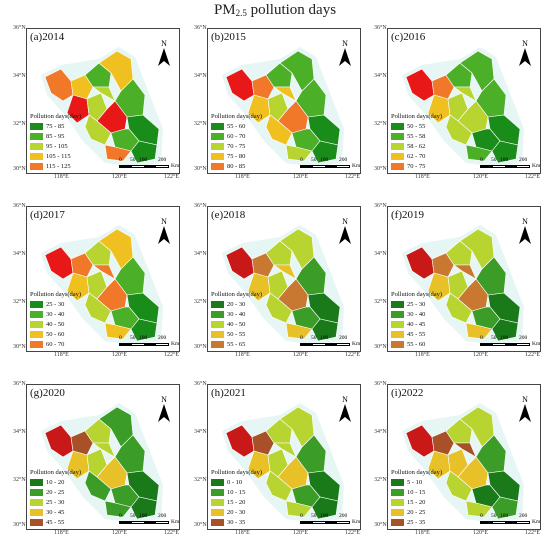 The width and height of the screenshot is (550, 543). I want to click on legend-entry: 40 - 50, so click(236, 324).